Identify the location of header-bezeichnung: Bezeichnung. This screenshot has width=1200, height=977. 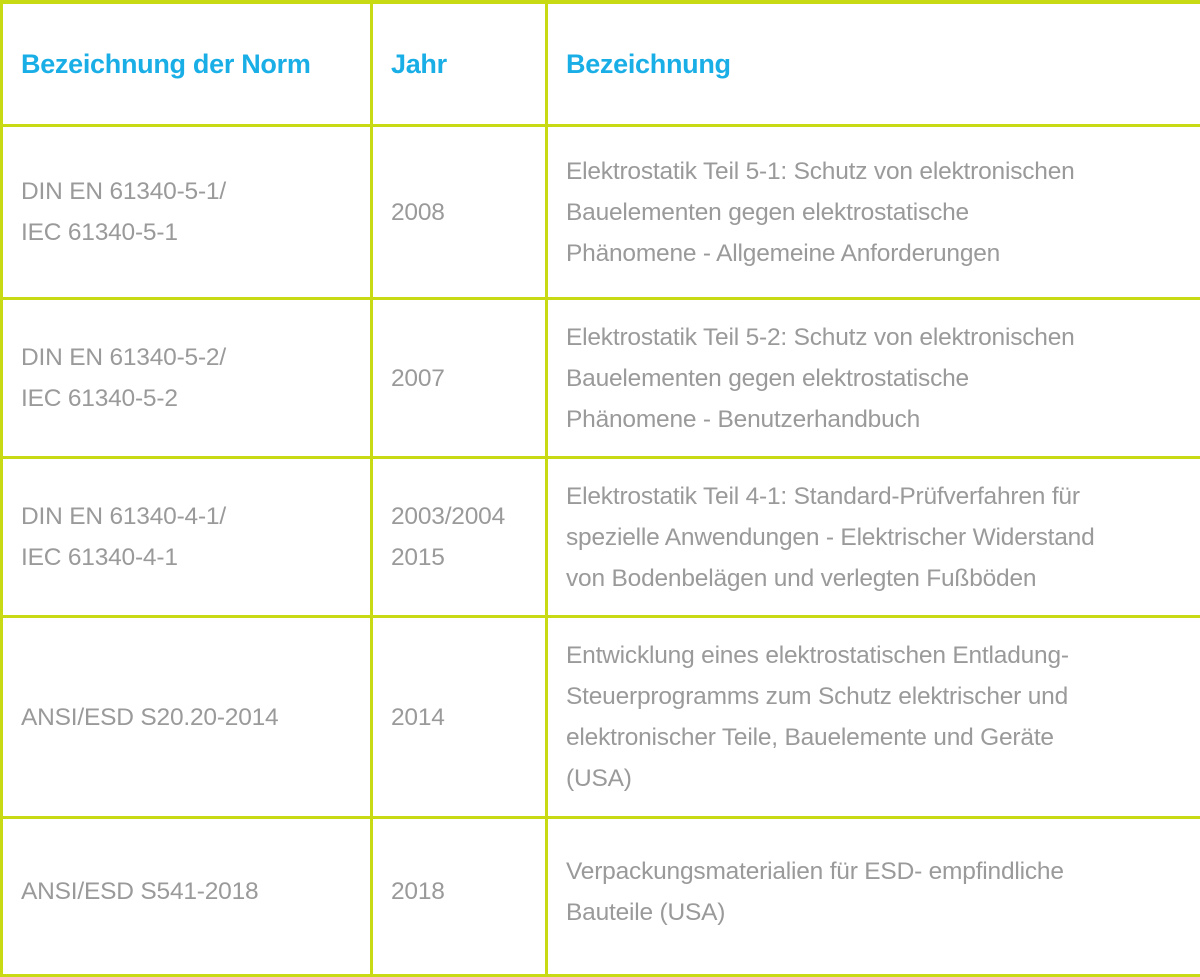
(873, 64).